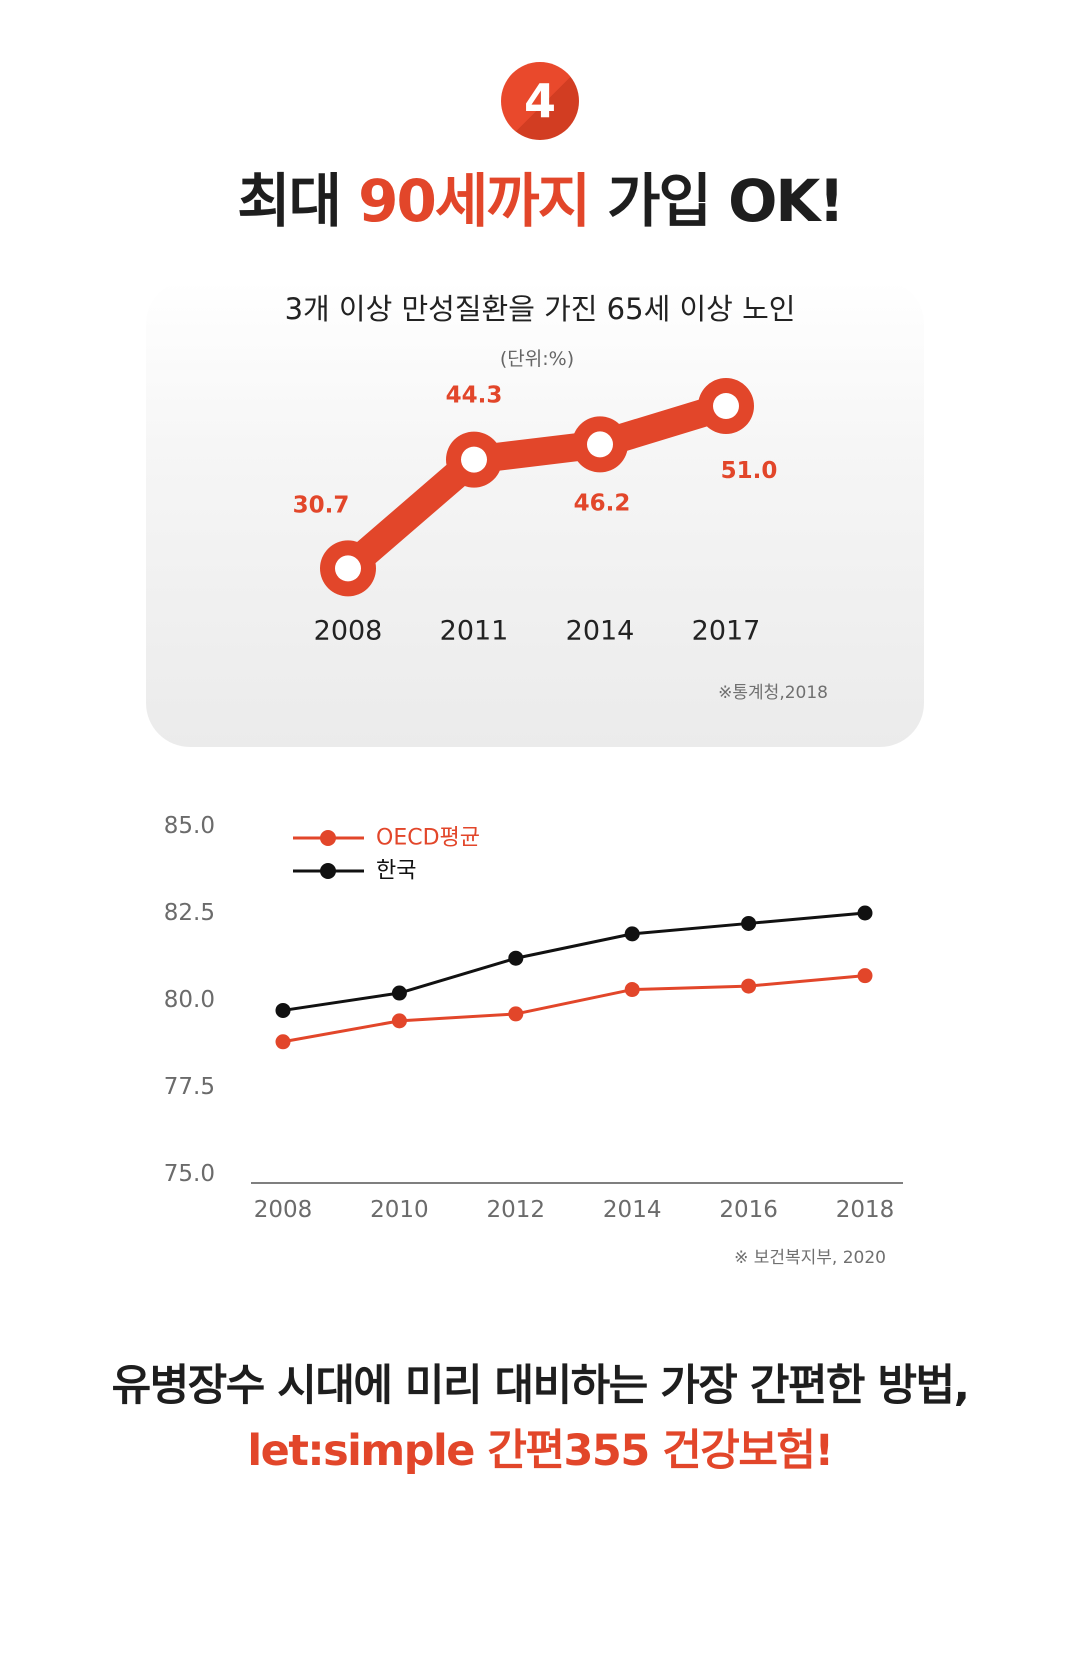 This screenshot has height=1668, width=1080. Describe the element at coordinates (865, 1210) in the screenshot. I see `chart2-x-tick-label: 2018` at that location.